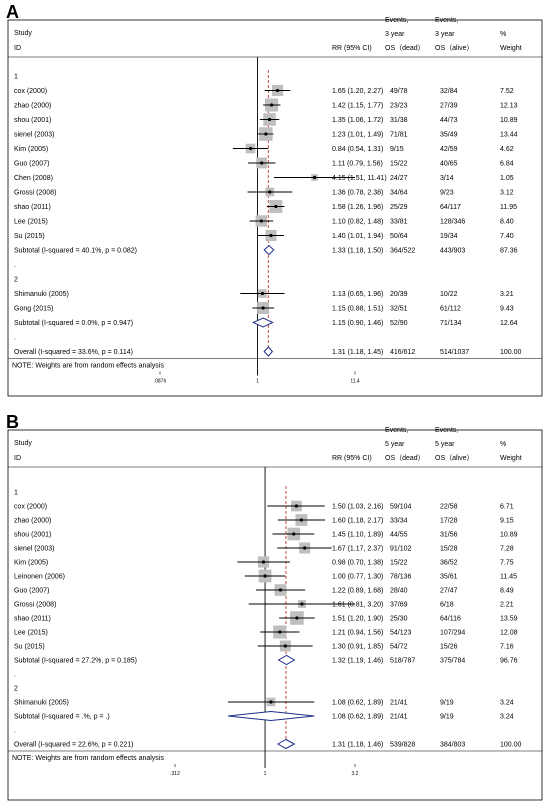 The image size is (550, 801). I want to click on events-alive-text: 32/84, so click(449, 91).